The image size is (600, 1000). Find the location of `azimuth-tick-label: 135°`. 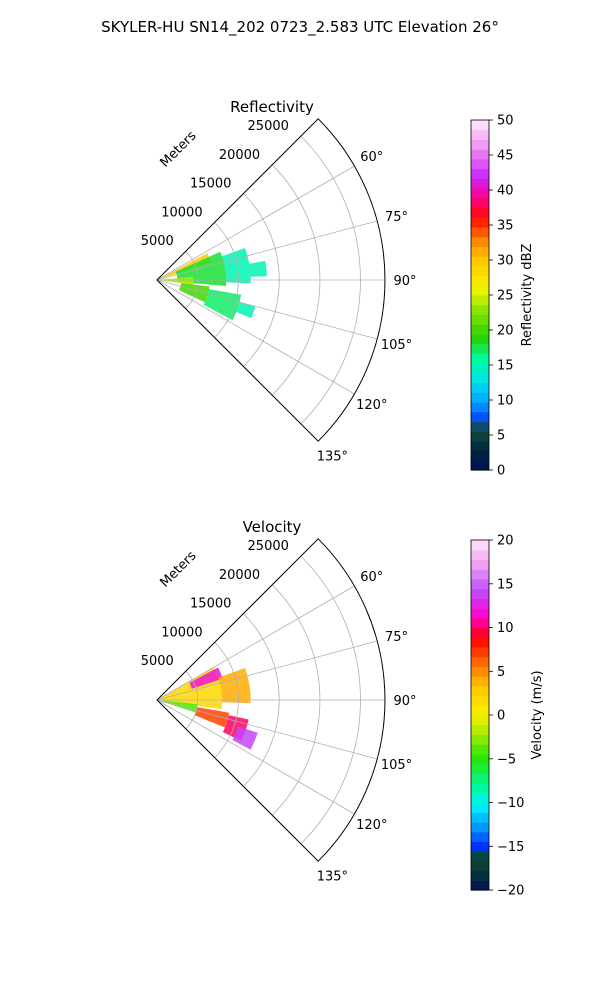

azimuth-tick-label: 135° is located at coordinates (332, 876).